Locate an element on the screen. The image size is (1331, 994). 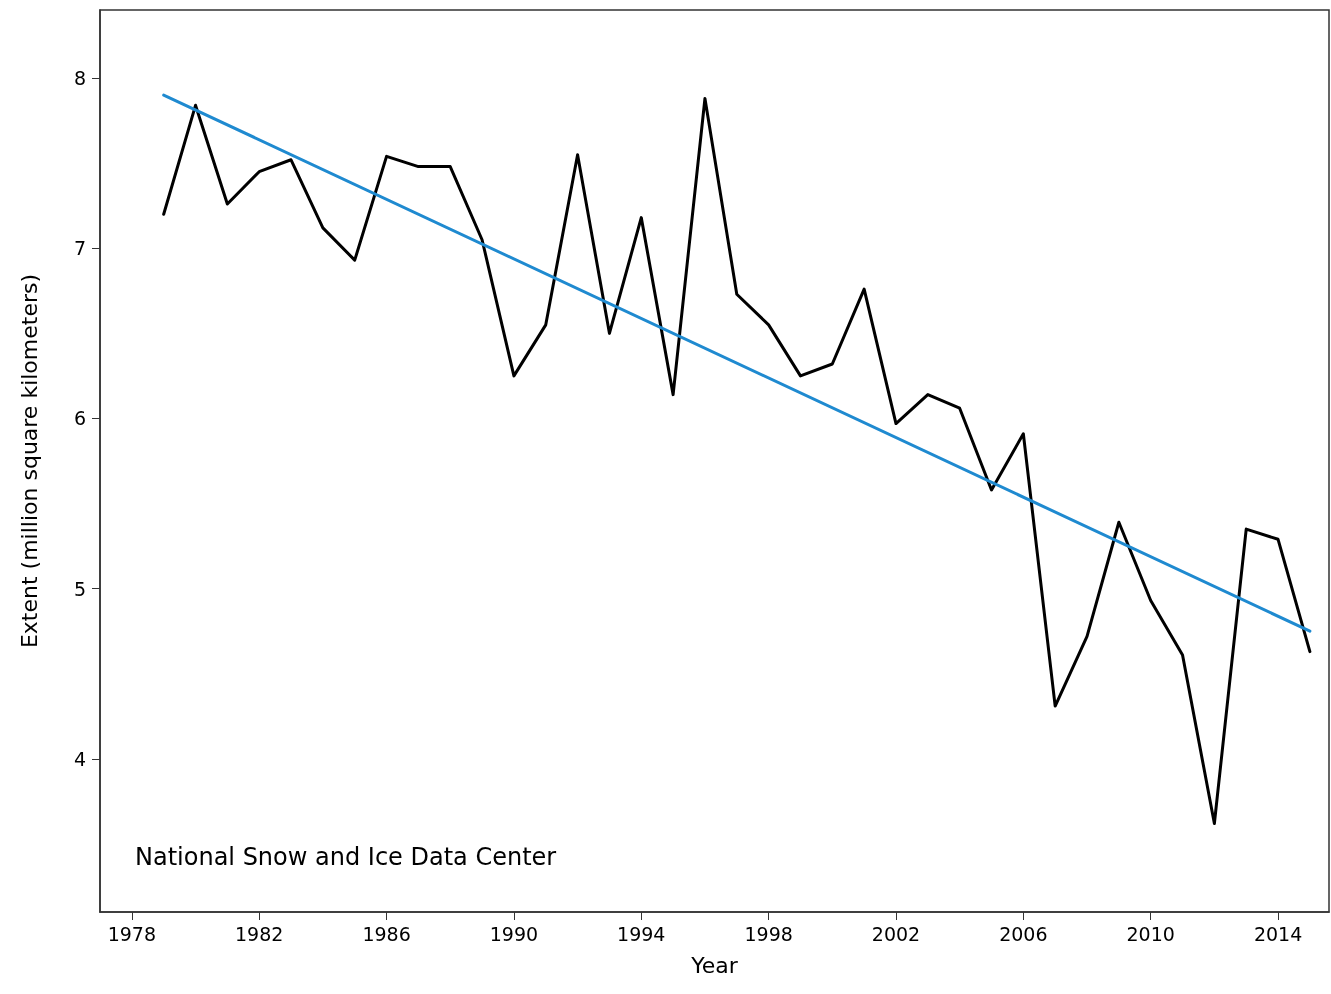
x-tick-label: 2010 is located at coordinates (1150, 933).